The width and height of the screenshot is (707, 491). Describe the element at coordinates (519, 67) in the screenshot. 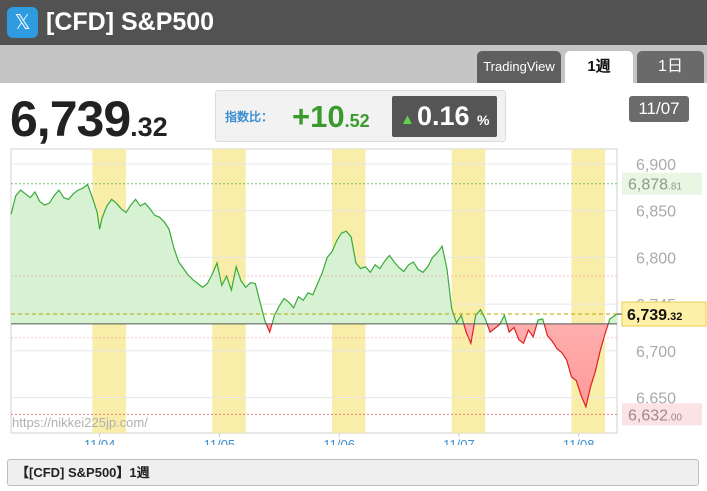

I see `tab-tradingview: TradingView` at that location.